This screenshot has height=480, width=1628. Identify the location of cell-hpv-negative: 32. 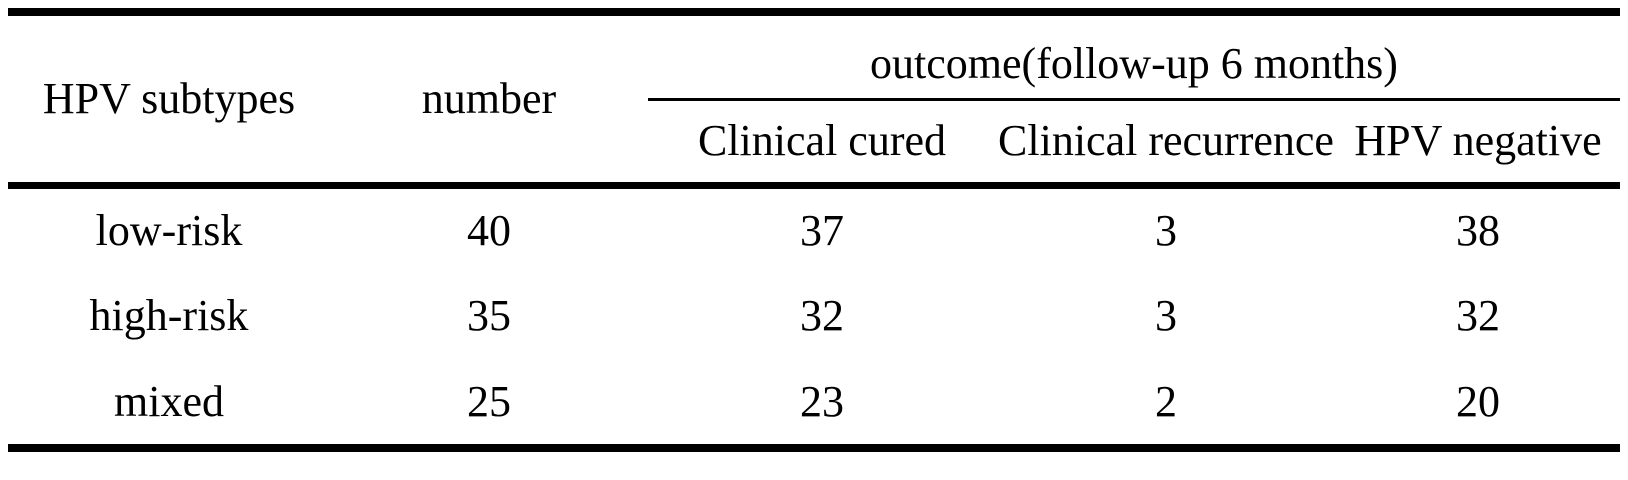
(1478, 316).